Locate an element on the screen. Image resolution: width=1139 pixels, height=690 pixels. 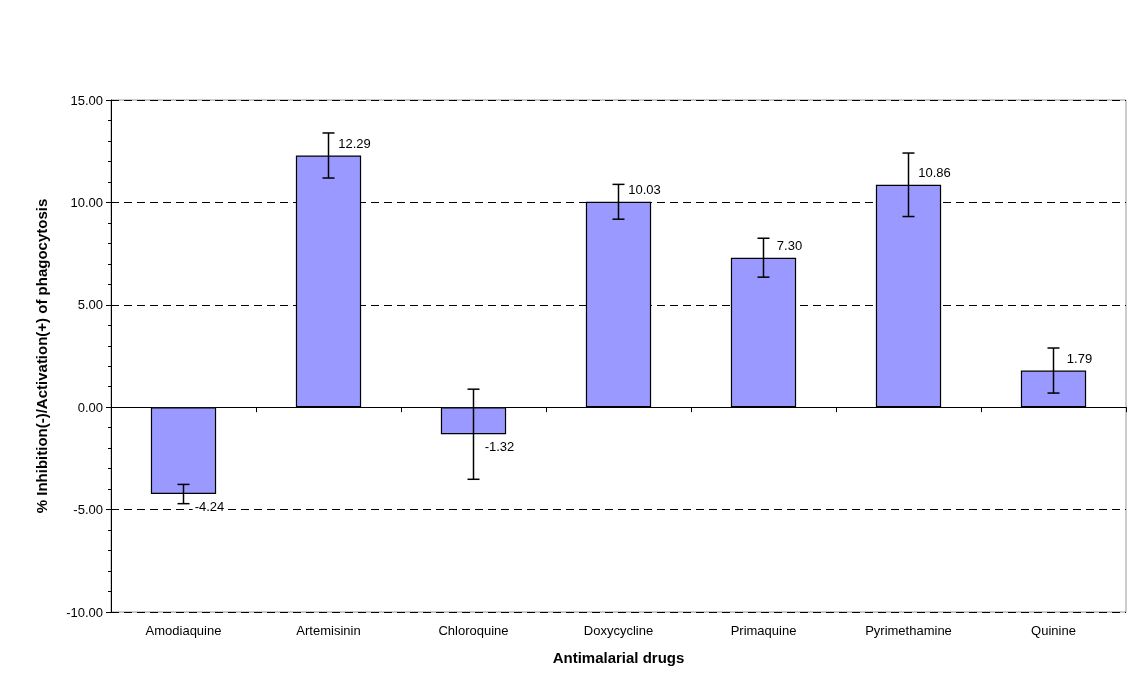
x-tick-label: Pyrimethamine is located at coordinates (908, 630).